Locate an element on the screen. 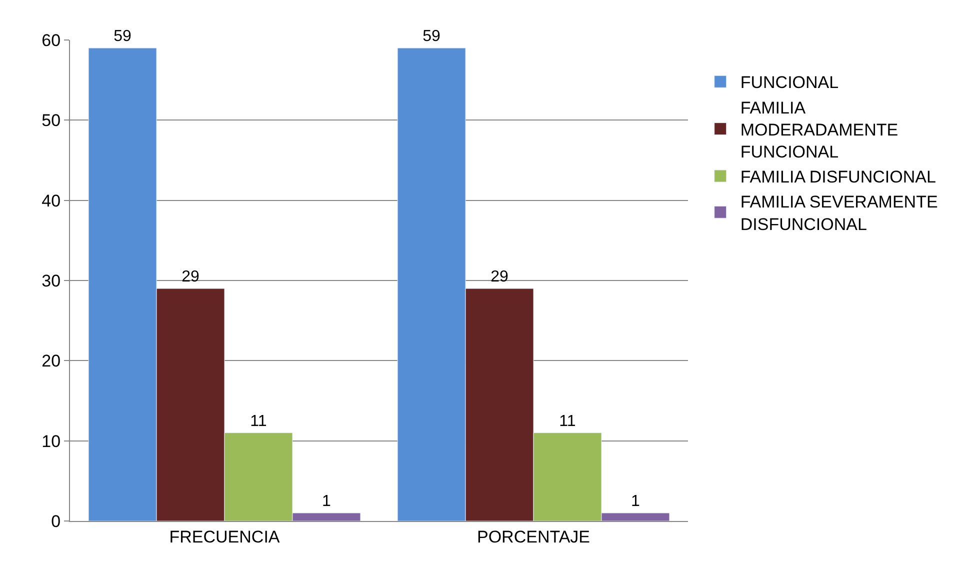 Image resolution: width=955 pixels, height=581 pixels. legend-label: FAMILIA DISFUNCIONAL is located at coordinates (838, 177).